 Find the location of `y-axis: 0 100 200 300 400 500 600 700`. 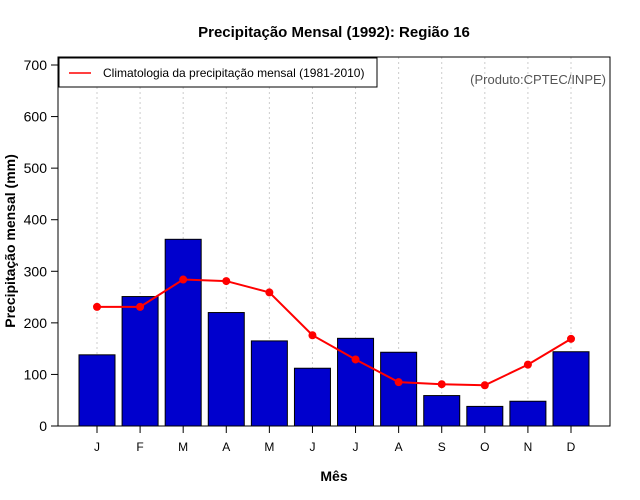

y-axis: 0 100 200 300 400 500 600 700 is located at coordinates (41, 245).